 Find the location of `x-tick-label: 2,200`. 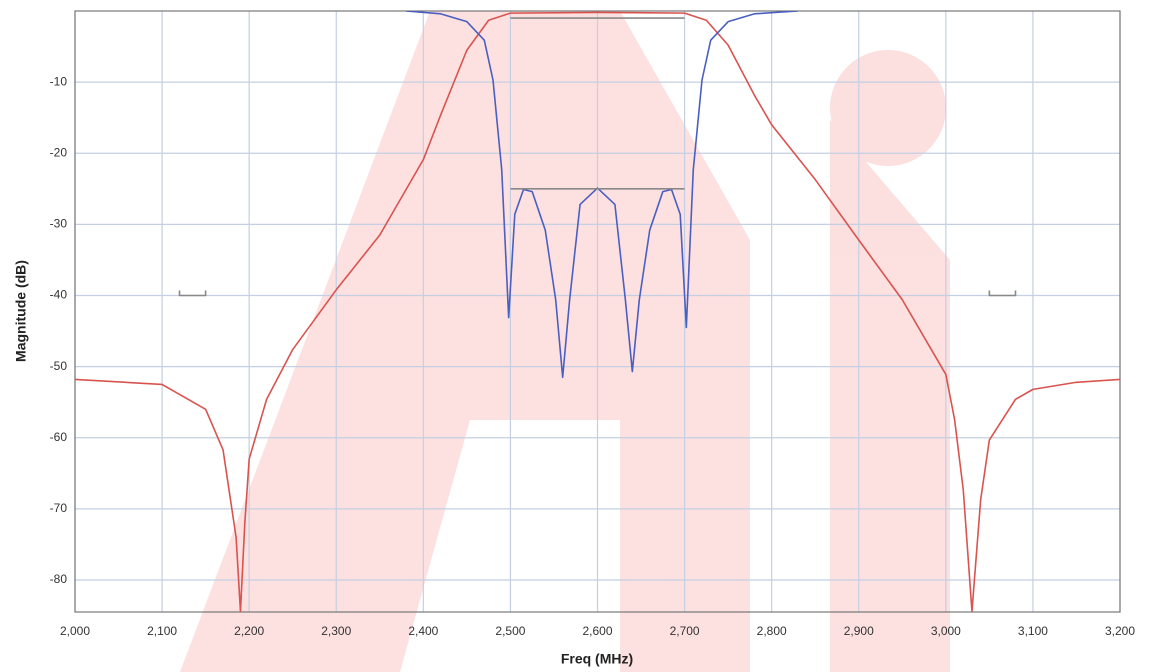

x-tick-label: 2,200 is located at coordinates (249, 631).